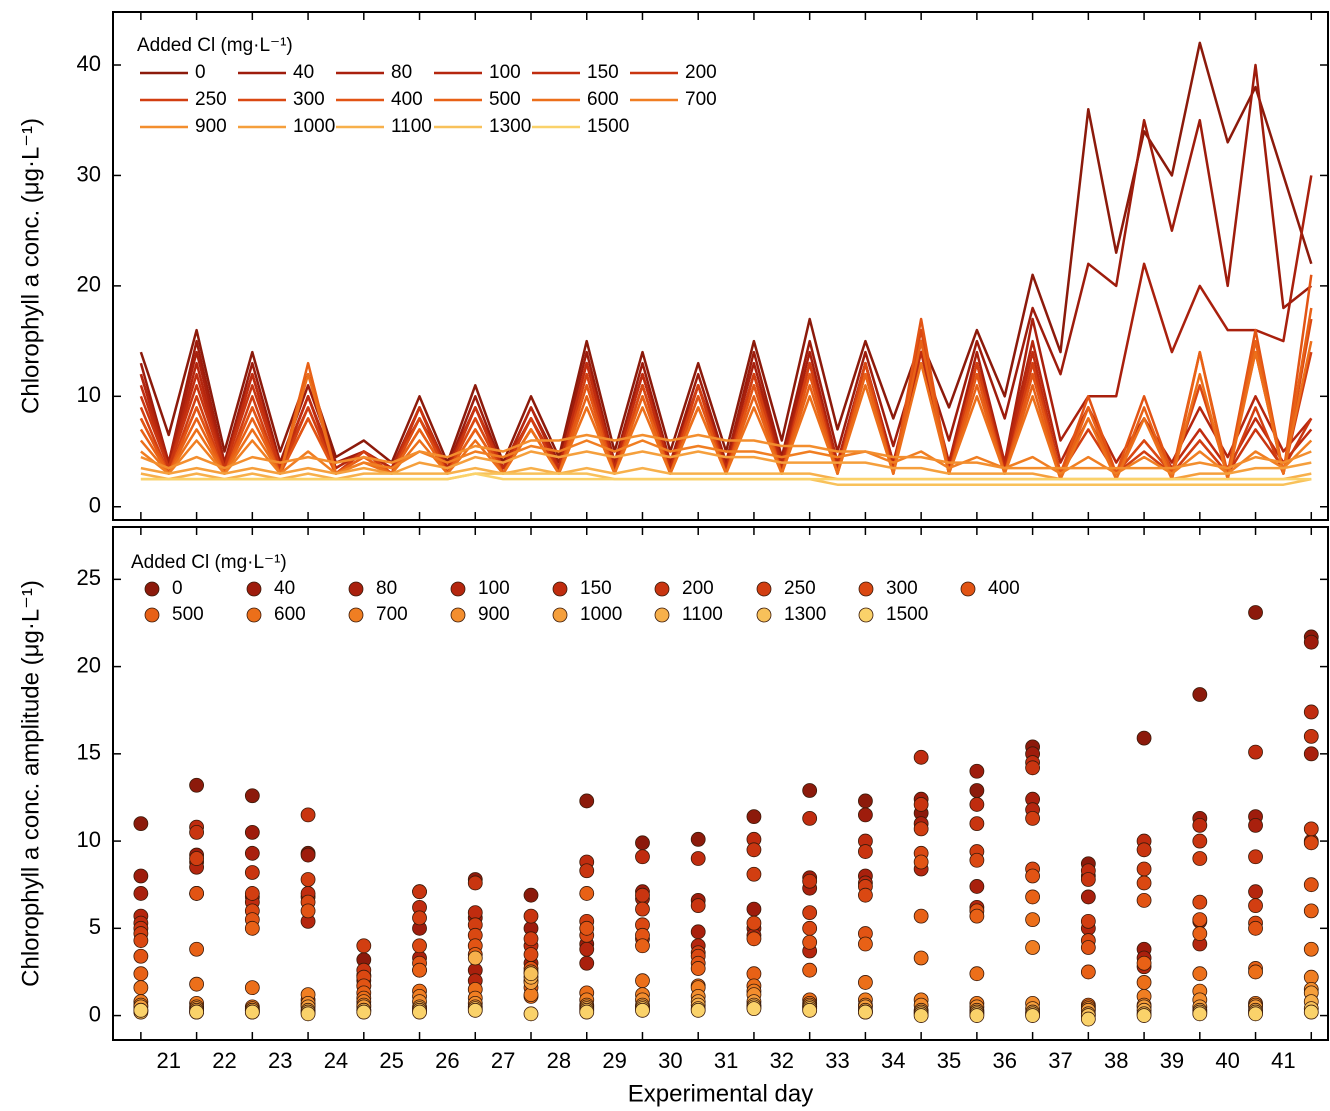 This screenshot has height=1111, width=1330. Describe the element at coordinates (559, 1060) in the screenshot. I see `x-tick-label: 28` at that location.